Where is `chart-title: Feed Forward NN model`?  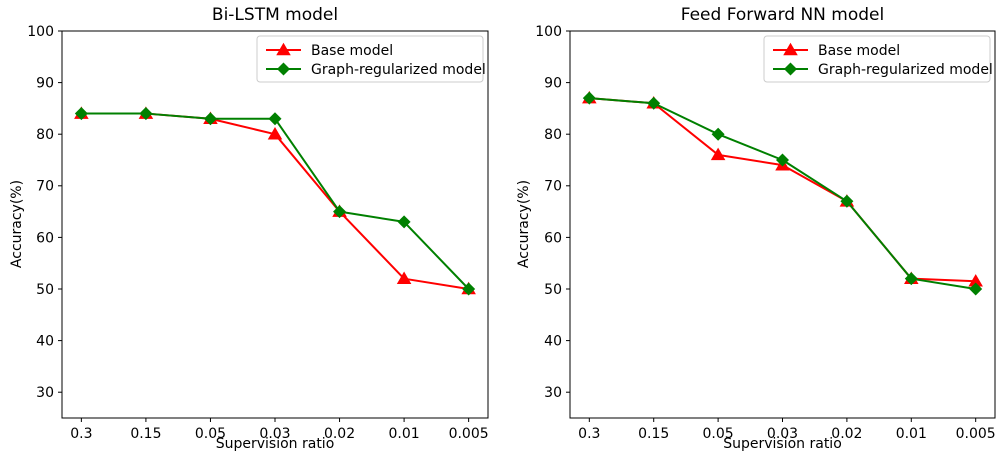 chart-title: Feed Forward NN model is located at coordinates (782, 15).